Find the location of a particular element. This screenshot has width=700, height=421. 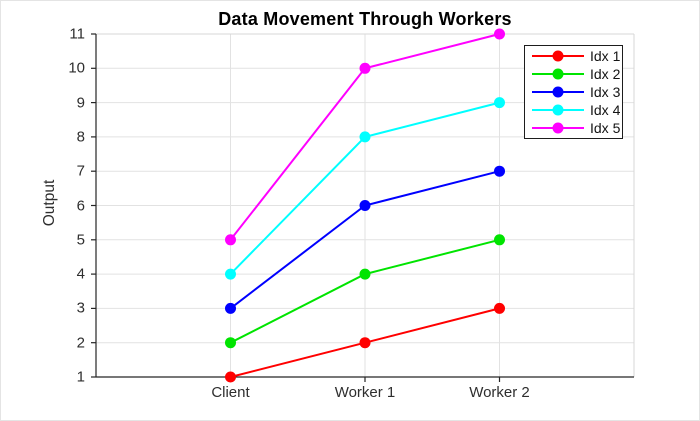

legend-item-label: Idx 2 is located at coordinates (605, 74).